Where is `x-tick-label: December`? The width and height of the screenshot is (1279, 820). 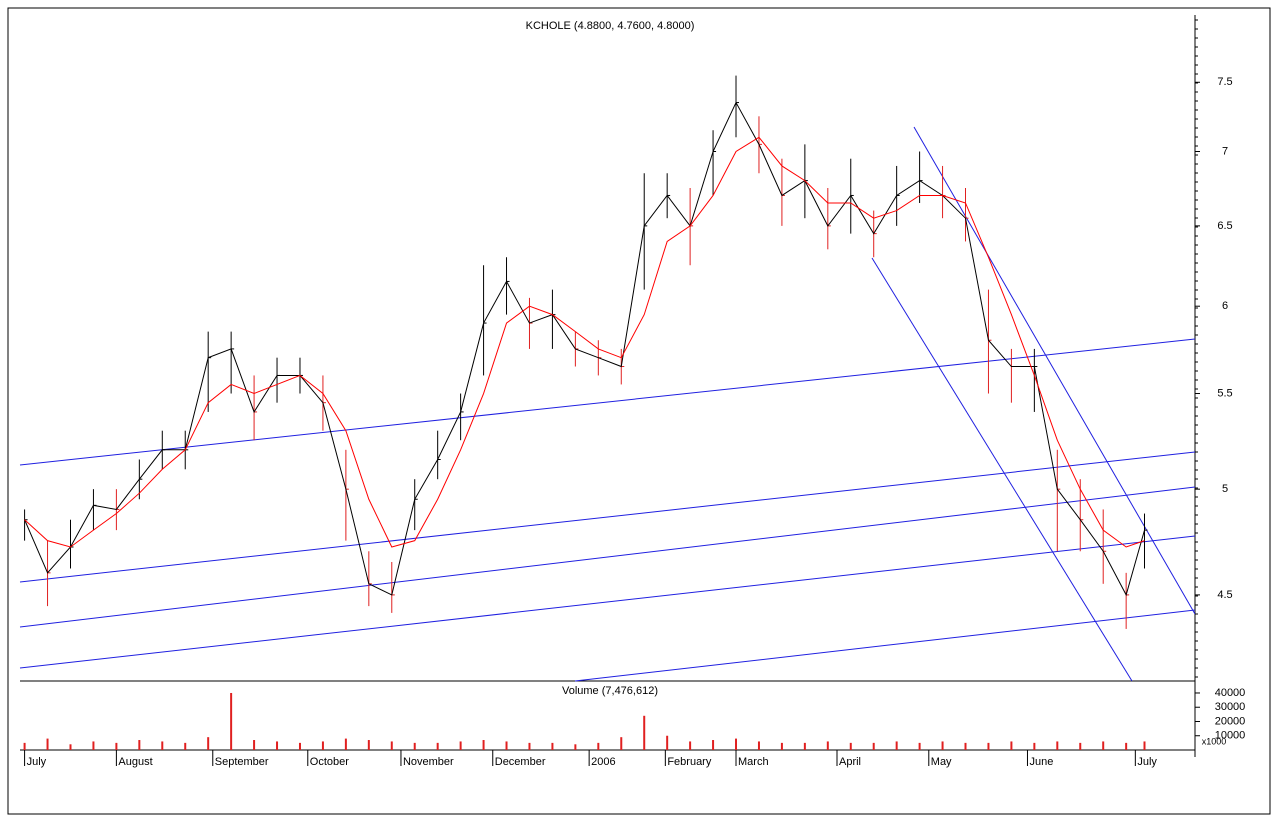
x-tick-label: December is located at coordinates (520, 762).